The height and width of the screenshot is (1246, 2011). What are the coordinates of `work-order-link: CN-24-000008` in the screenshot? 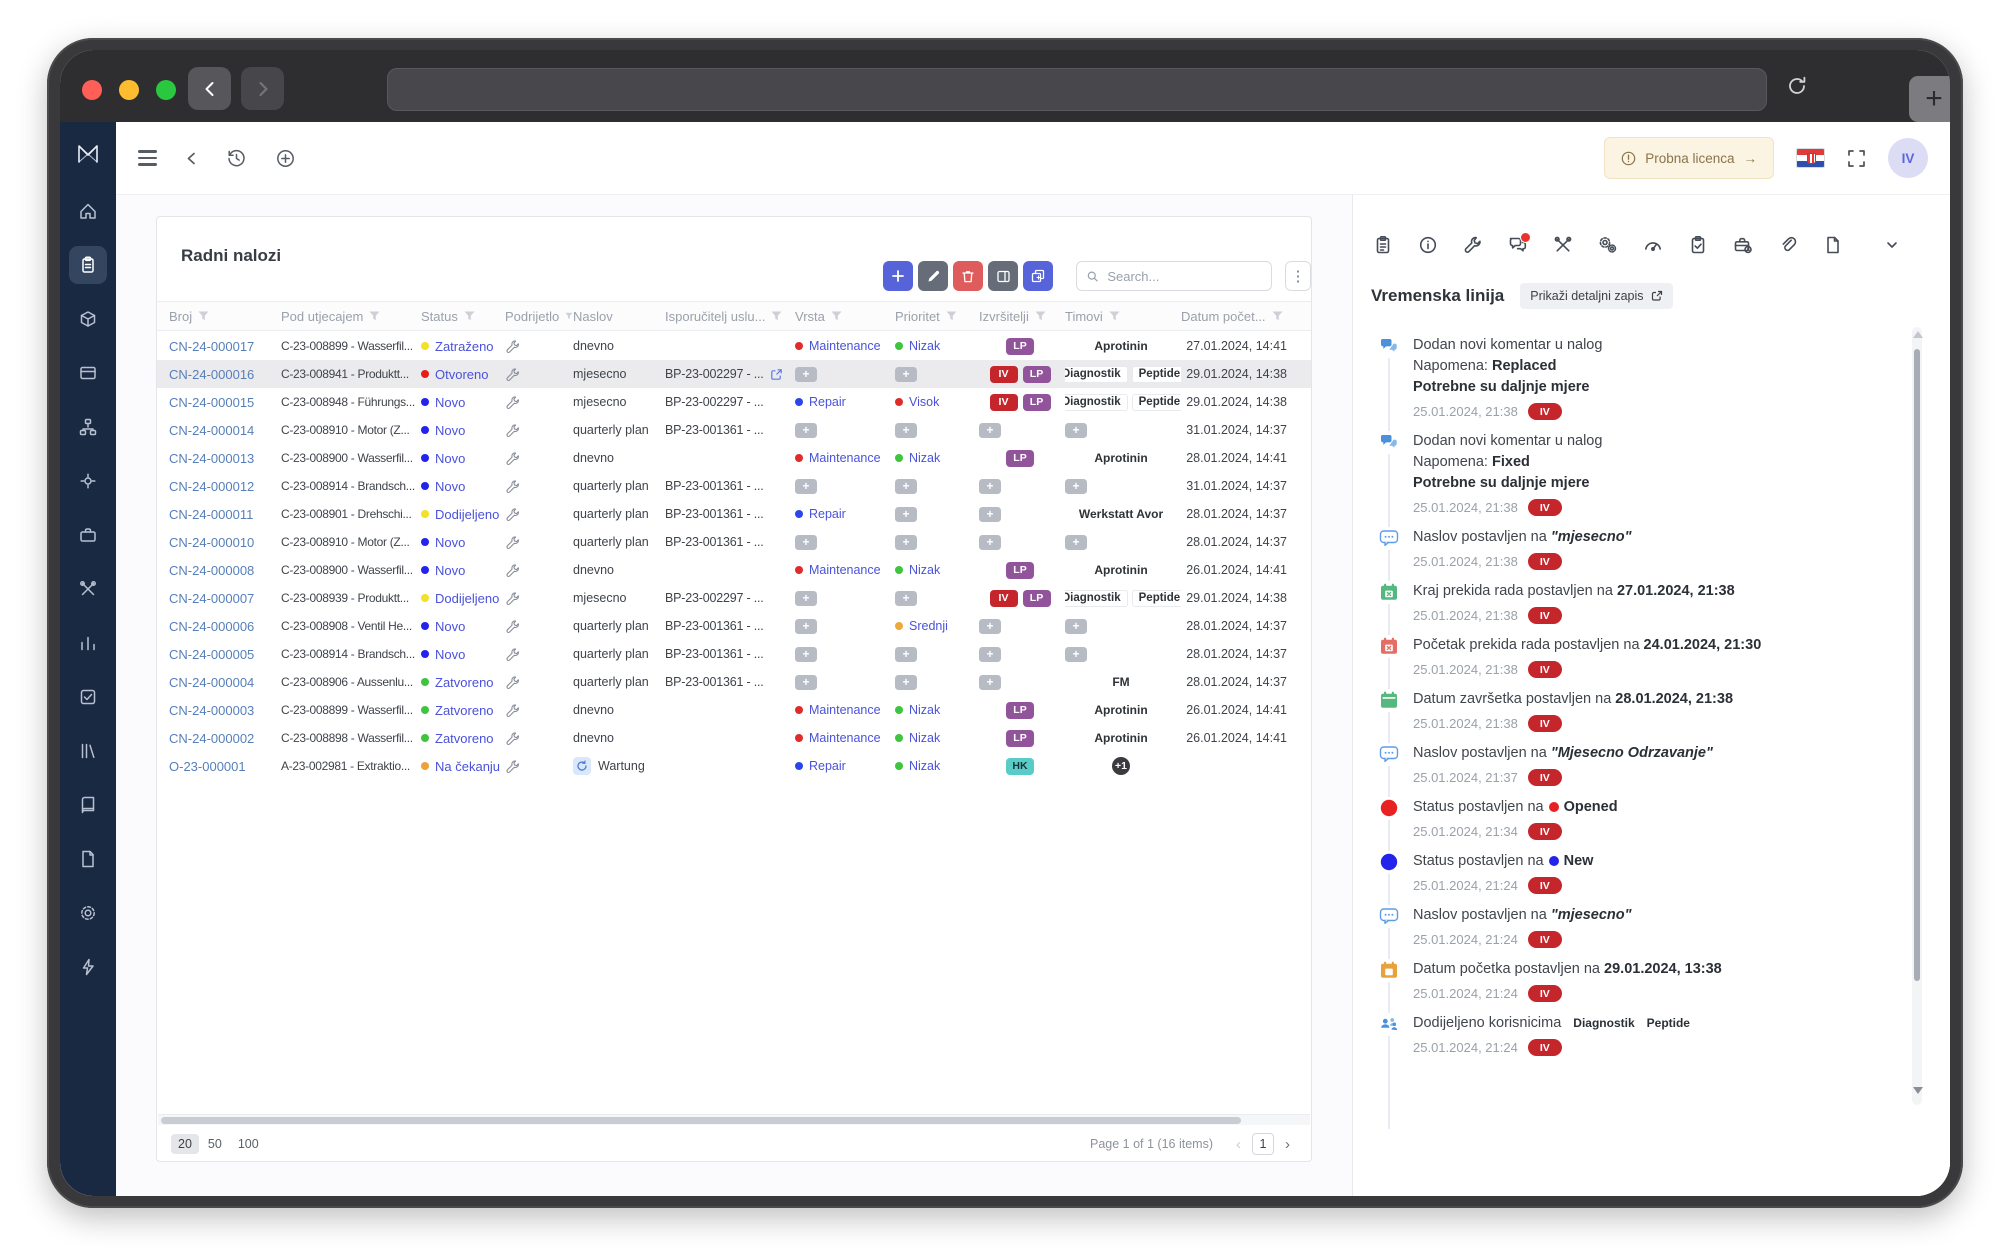 It's located at (212, 570).